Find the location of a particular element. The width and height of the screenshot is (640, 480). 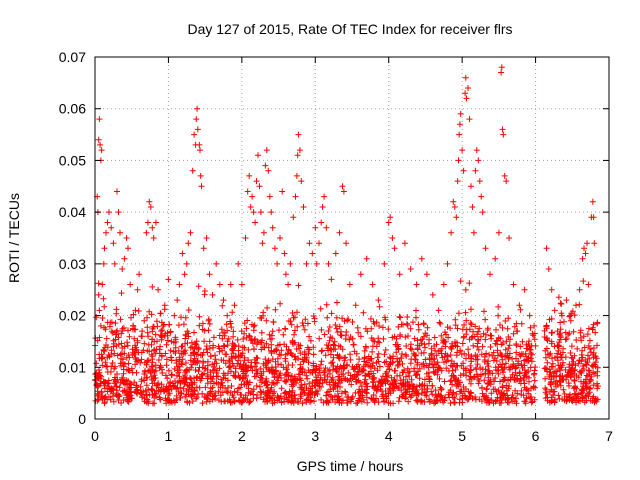

x-tick-label: 2 is located at coordinates (242, 436).